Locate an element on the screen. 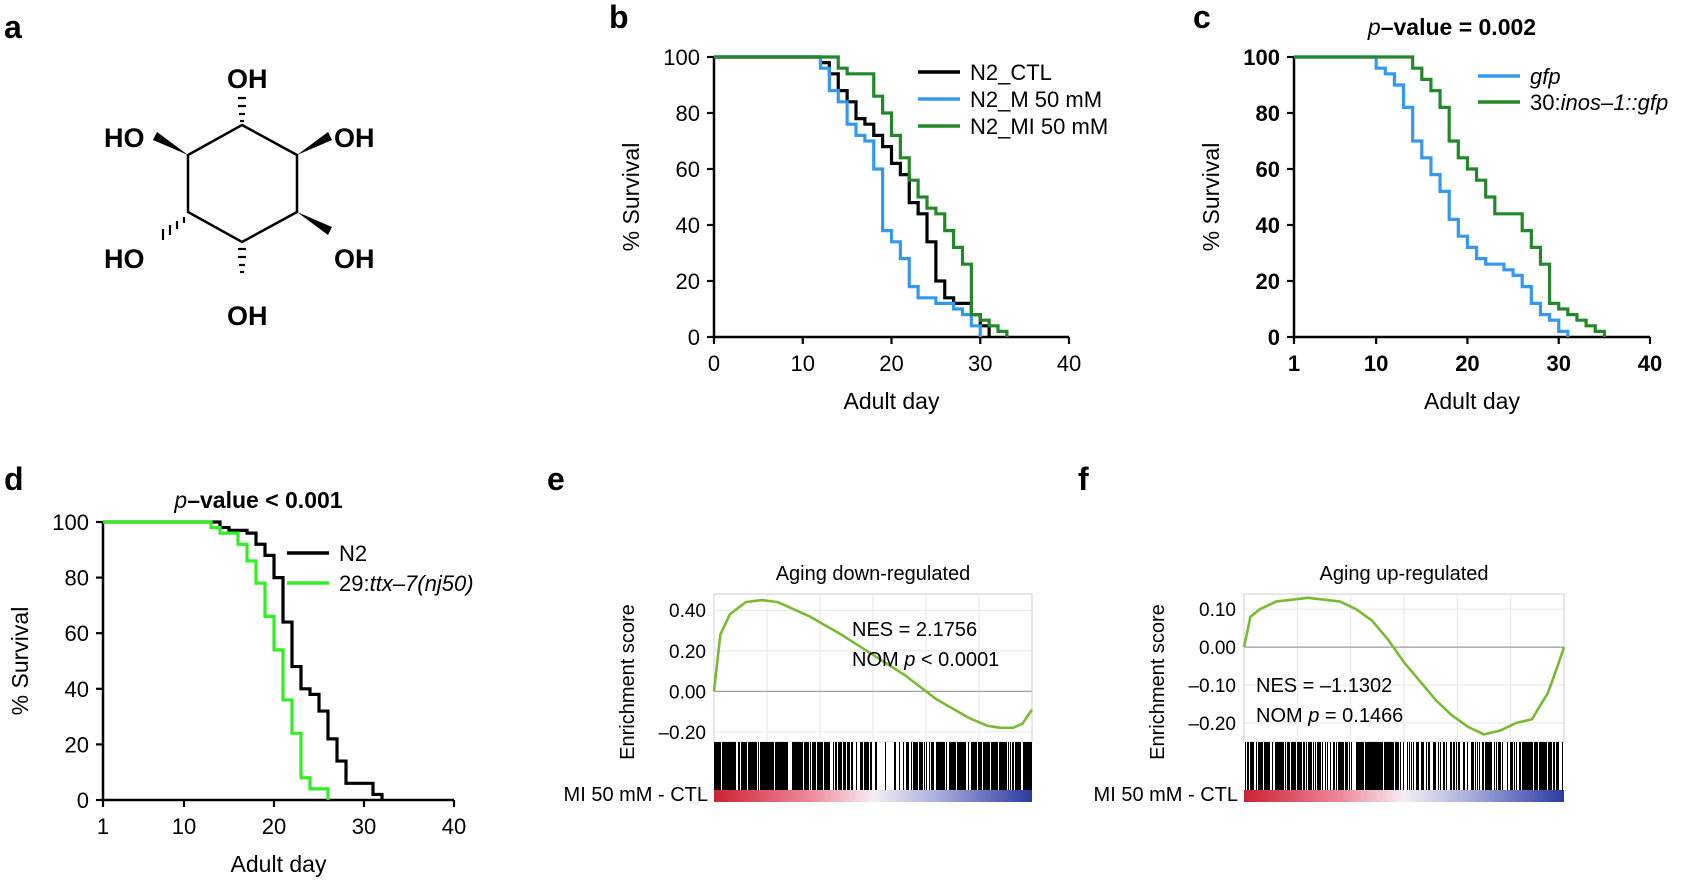 The width and height of the screenshot is (1707, 886). legend-label: N2_M 50 mM is located at coordinates (1036, 99).